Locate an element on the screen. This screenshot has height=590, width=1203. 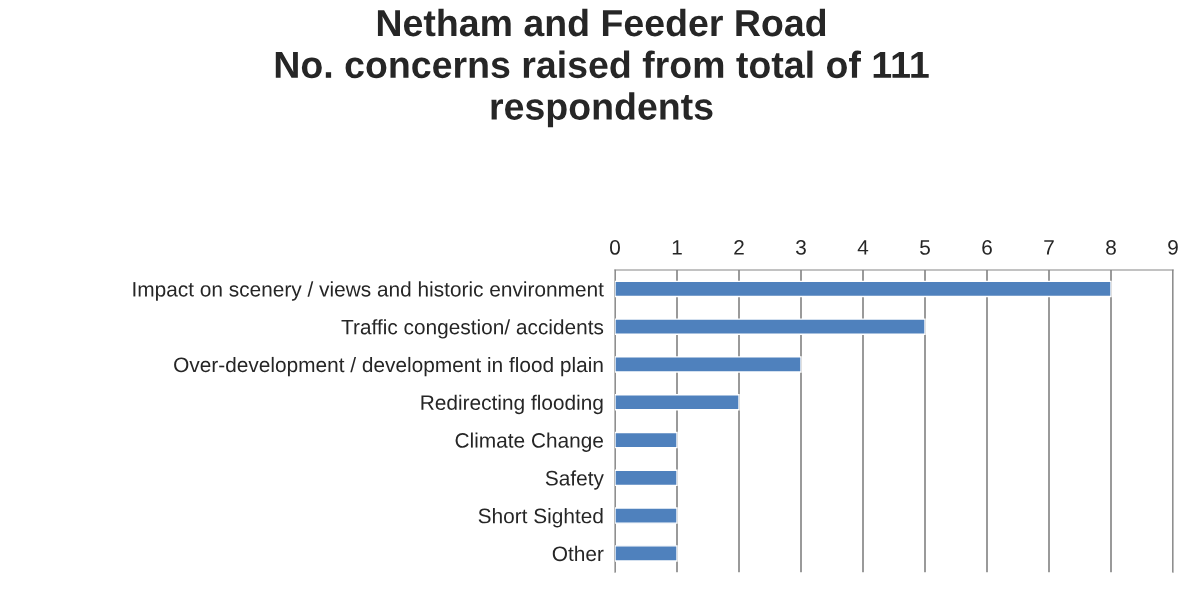
x-tick-label: 4 is located at coordinates (863, 247).